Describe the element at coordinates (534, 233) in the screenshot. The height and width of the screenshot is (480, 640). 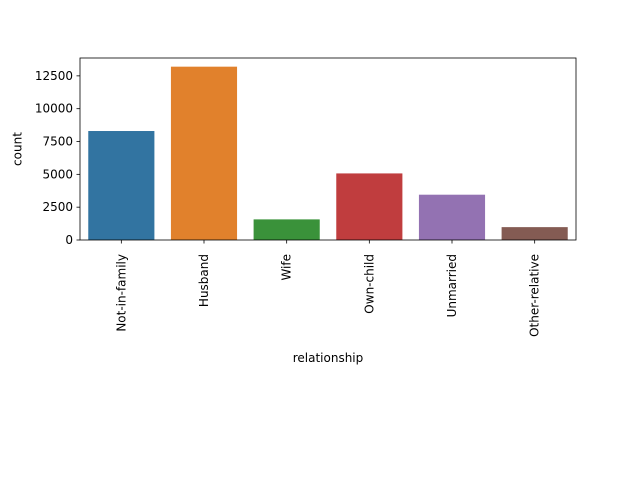
I see `bar-other-relative` at that location.